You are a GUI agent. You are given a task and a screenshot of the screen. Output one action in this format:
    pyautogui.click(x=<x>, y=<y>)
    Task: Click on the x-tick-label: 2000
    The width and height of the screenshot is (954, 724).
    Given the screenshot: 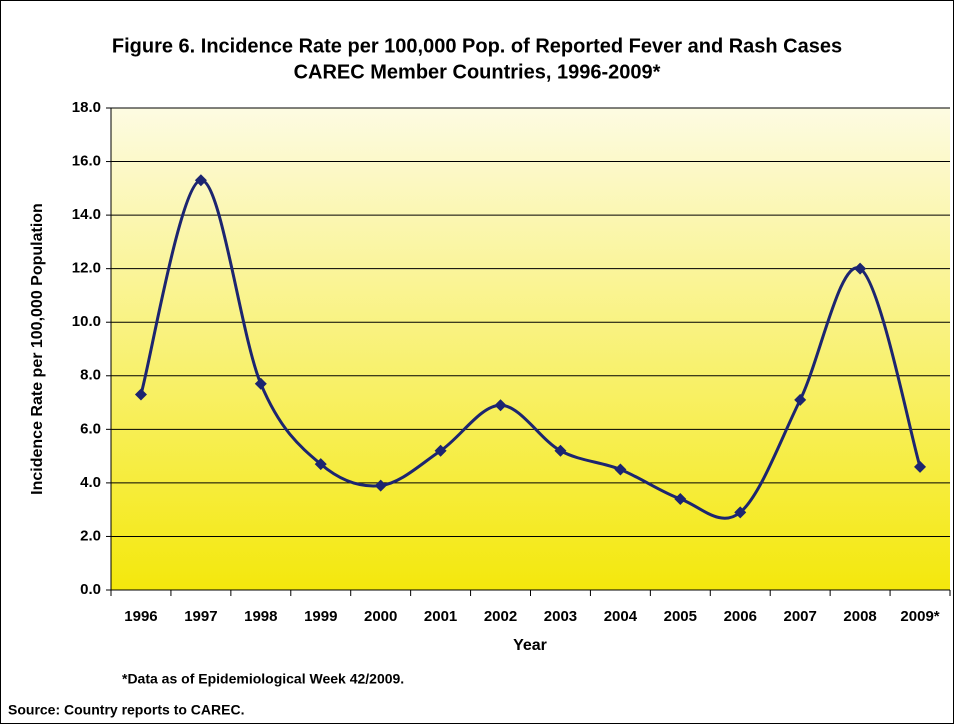 What is the action you would take?
    pyautogui.click(x=380, y=616)
    